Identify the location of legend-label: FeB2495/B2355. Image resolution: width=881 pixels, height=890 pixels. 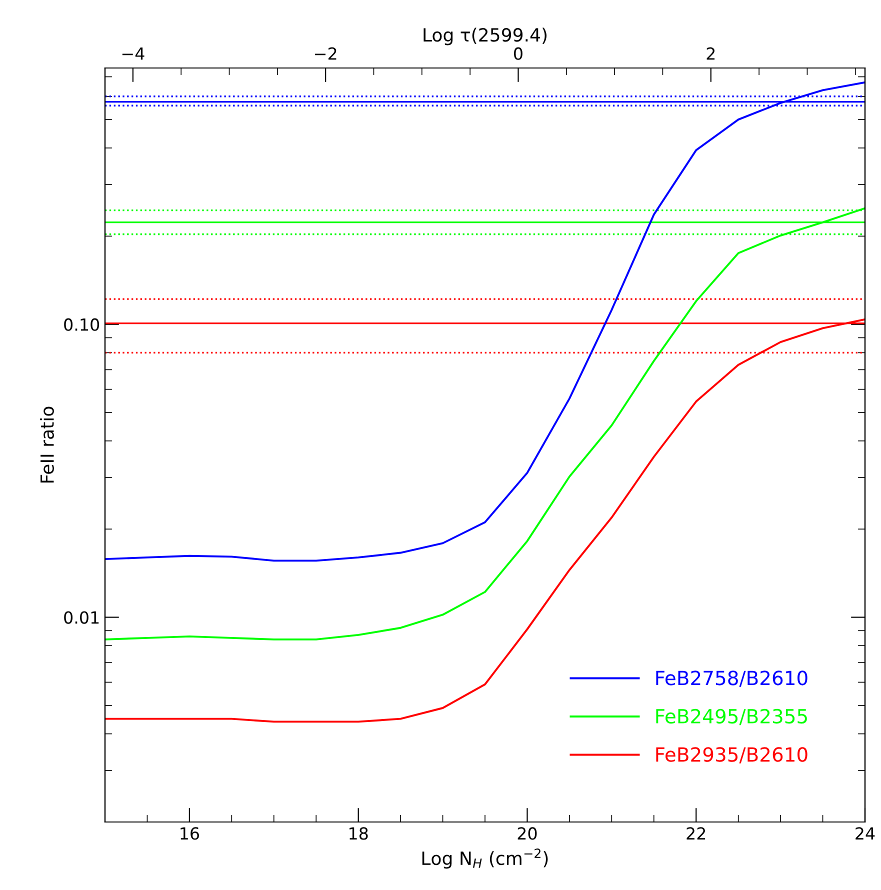
(731, 717).